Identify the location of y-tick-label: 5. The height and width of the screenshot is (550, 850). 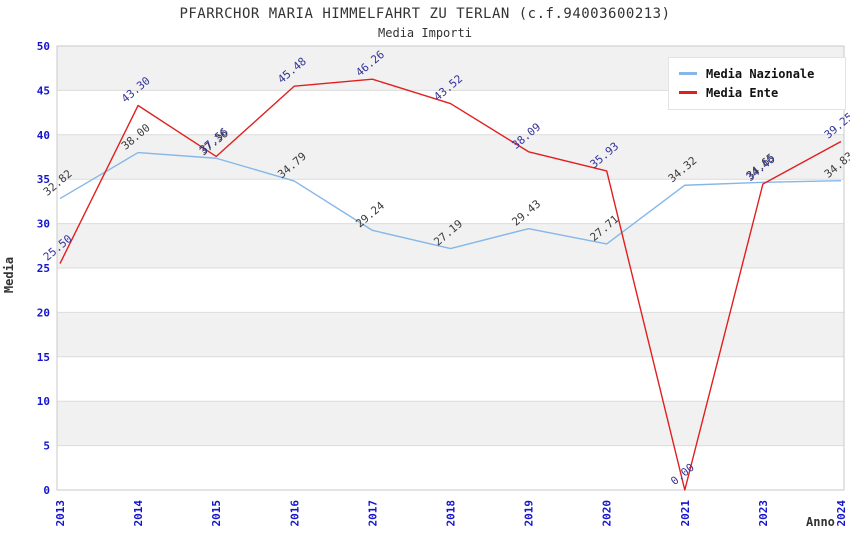
(46, 446).